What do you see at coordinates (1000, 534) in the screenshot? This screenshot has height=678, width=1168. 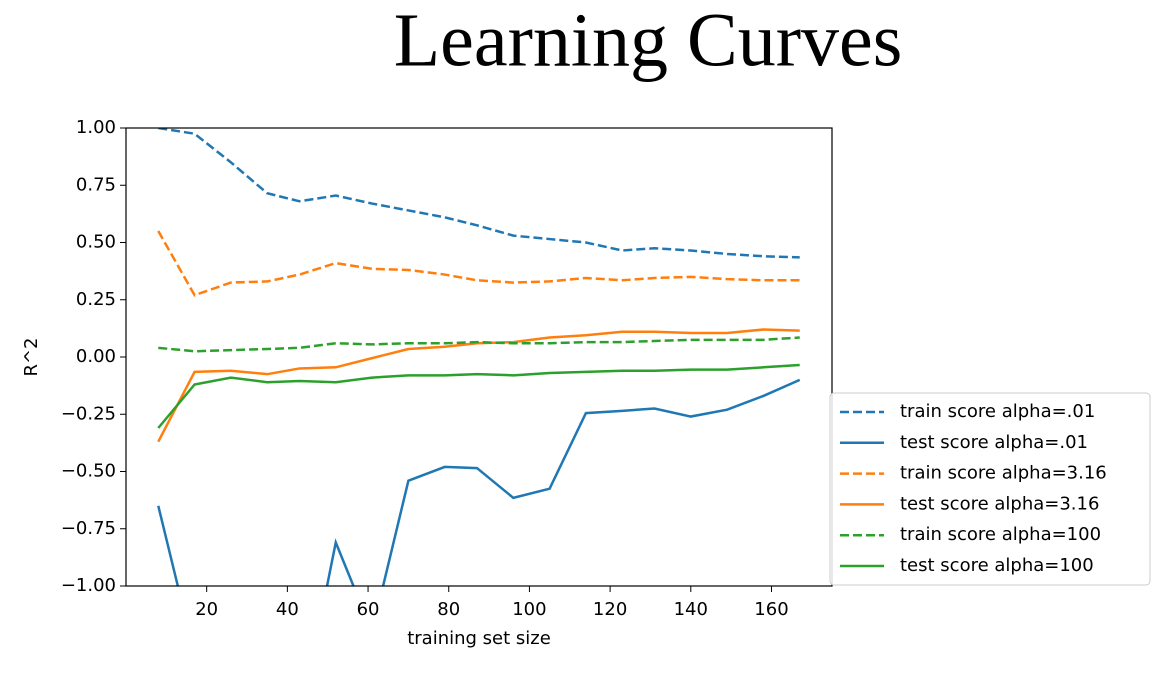 I see `legend-label: train score alpha=100` at bounding box center [1000, 534].